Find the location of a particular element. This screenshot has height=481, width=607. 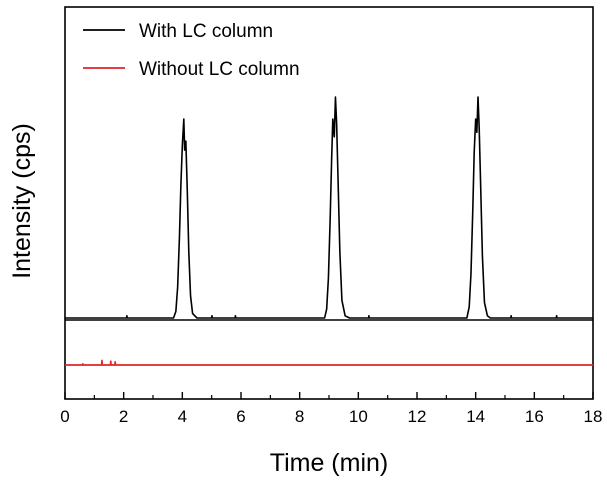

x-axis-ticks: 0 2 4 6 8 10 12 14 16 18 is located at coordinates (331, 409).